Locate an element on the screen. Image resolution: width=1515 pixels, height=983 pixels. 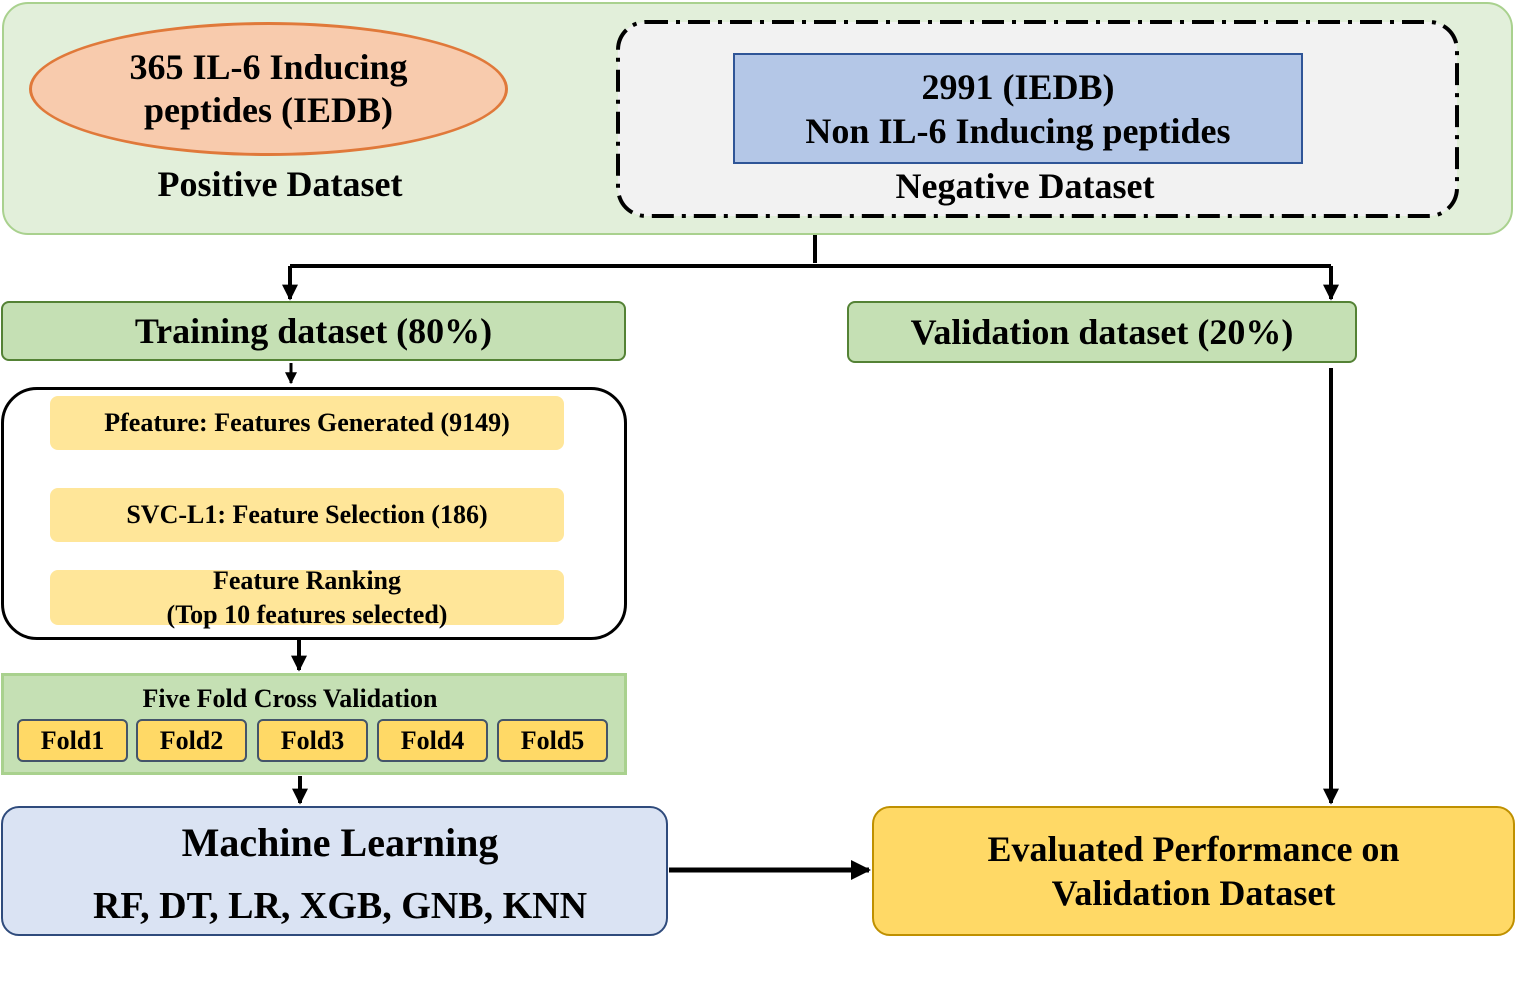
fold-4-box: Fold4 is located at coordinates (432, 740).